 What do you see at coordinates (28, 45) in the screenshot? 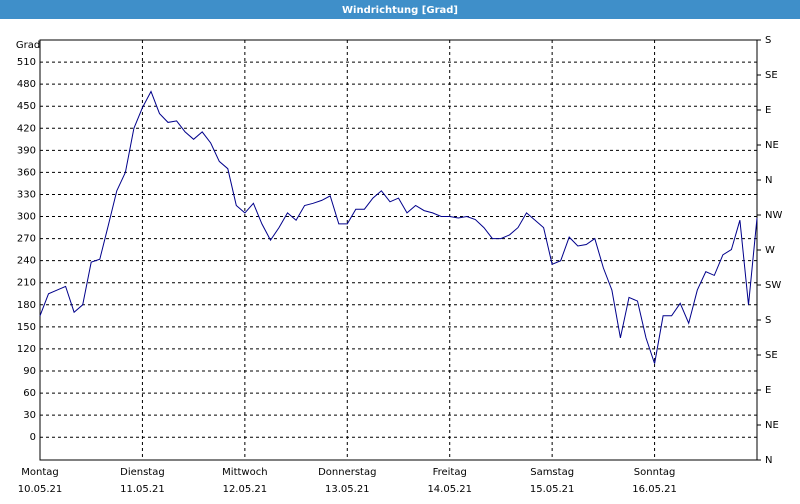
I see `y-axis-label: Grad` at bounding box center [28, 45].